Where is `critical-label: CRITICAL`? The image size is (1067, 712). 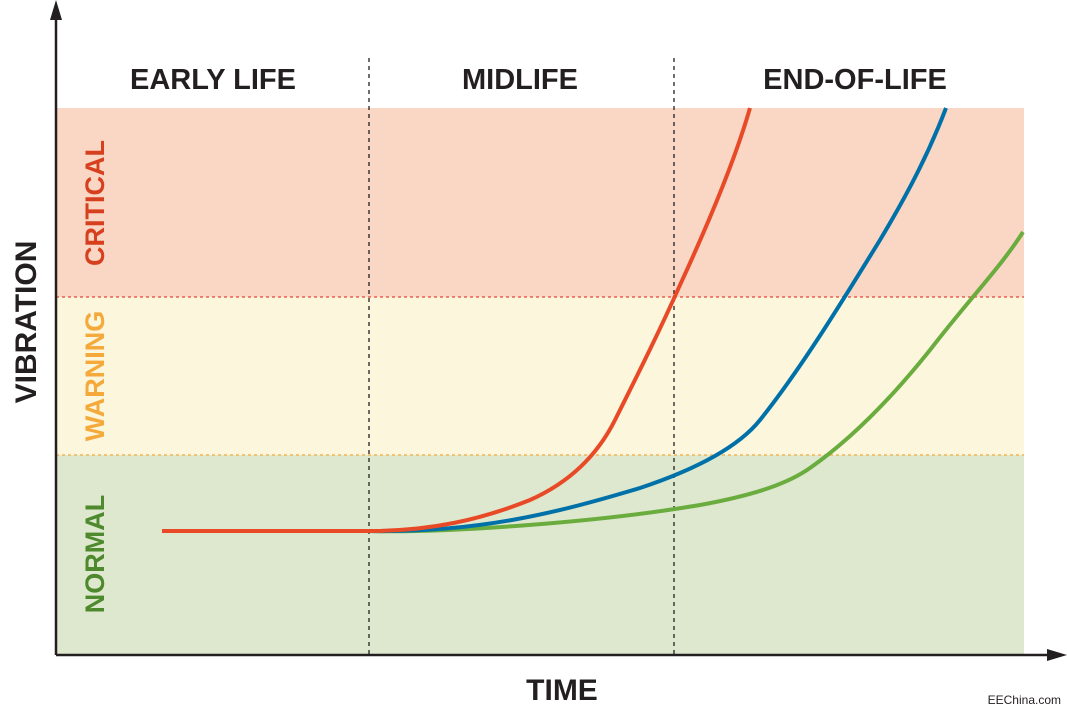 critical-label: CRITICAL is located at coordinates (95, 203).